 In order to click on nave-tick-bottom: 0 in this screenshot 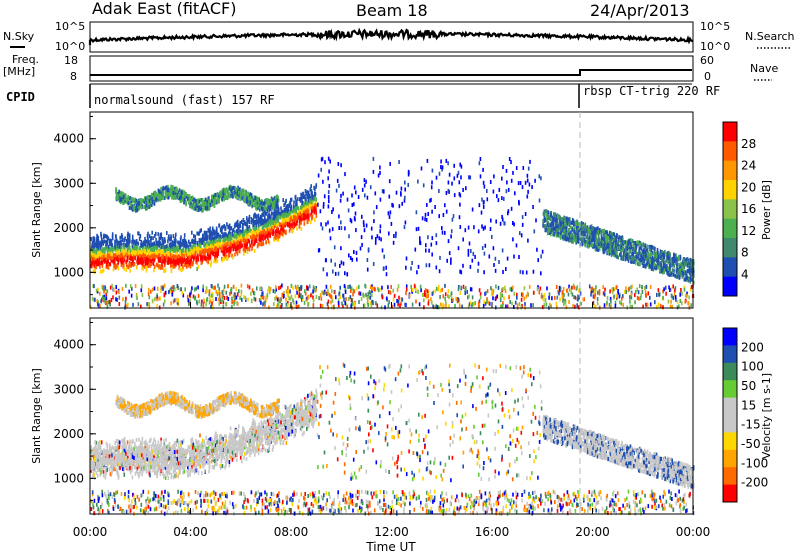, I will do `click(707, 76)`.